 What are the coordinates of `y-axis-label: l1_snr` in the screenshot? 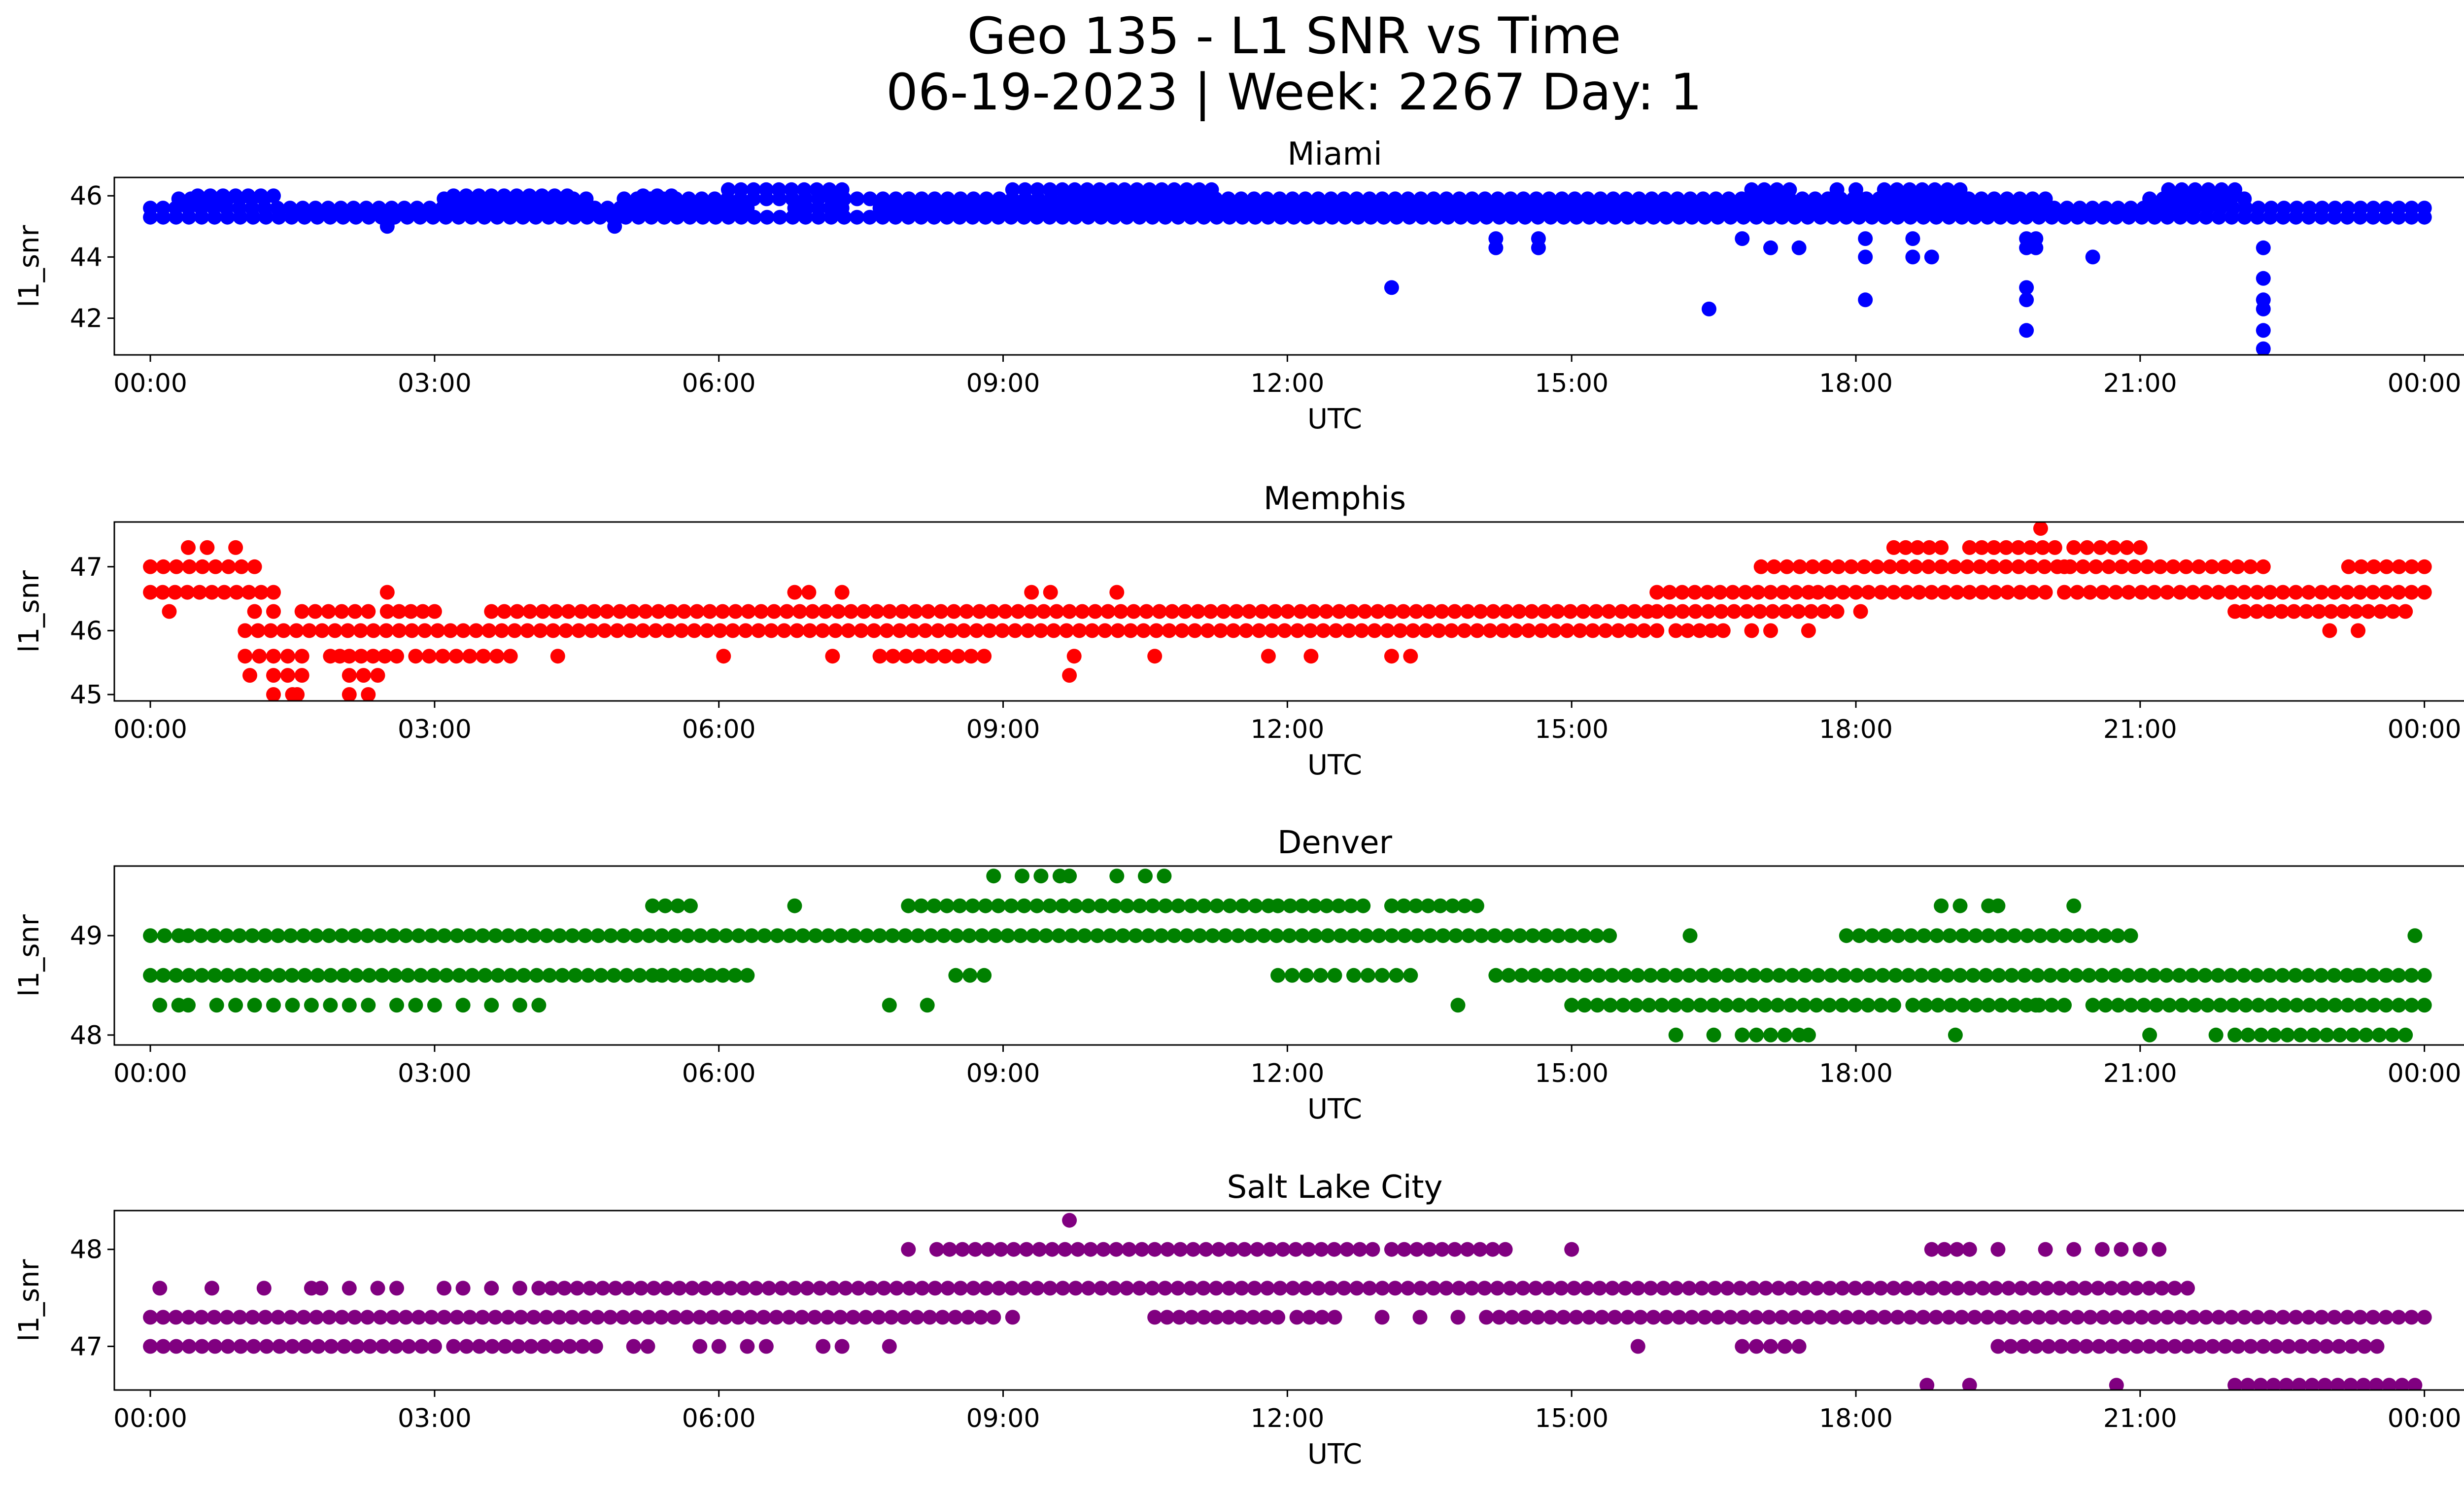 It's located at (29, 611).